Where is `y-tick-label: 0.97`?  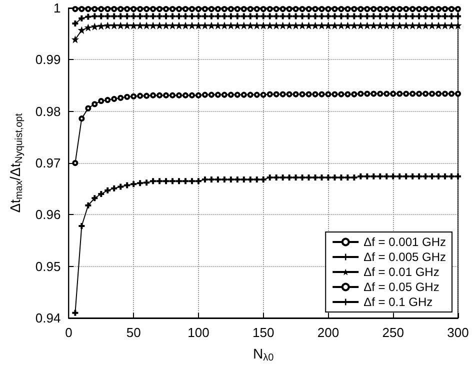
y-tick-label: 0.97 is located at coordinates (48, 163).